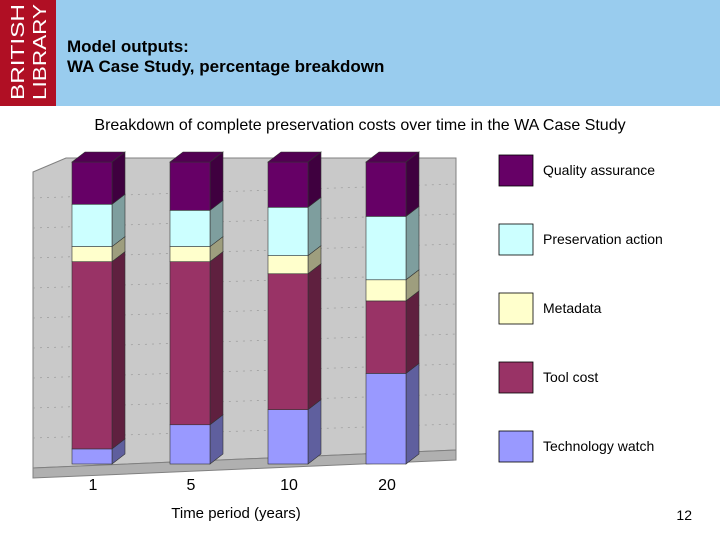 The image size is (720, 540). I want to click on x-axis-label: Time period (years), so click(235, 513).